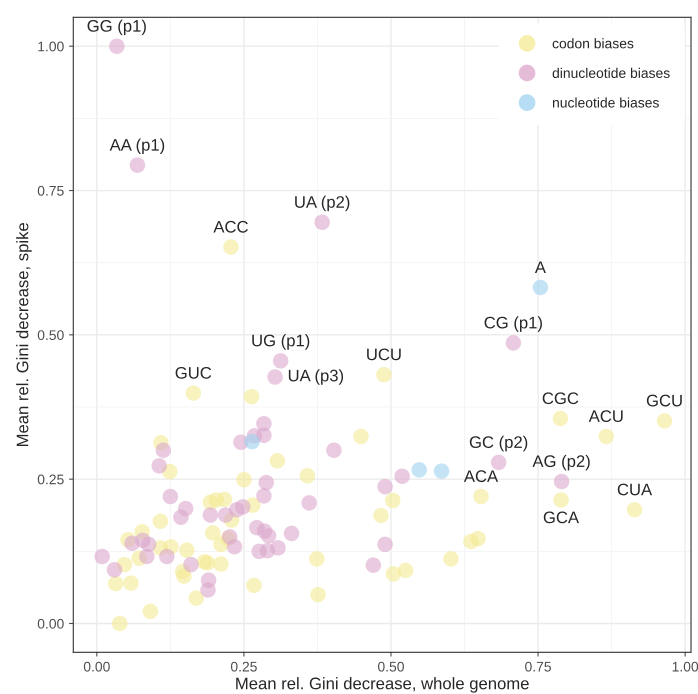 Image resolution: width=698 pixels, height=694 pixels. I want to click on annotation: A, so click(540, 267).